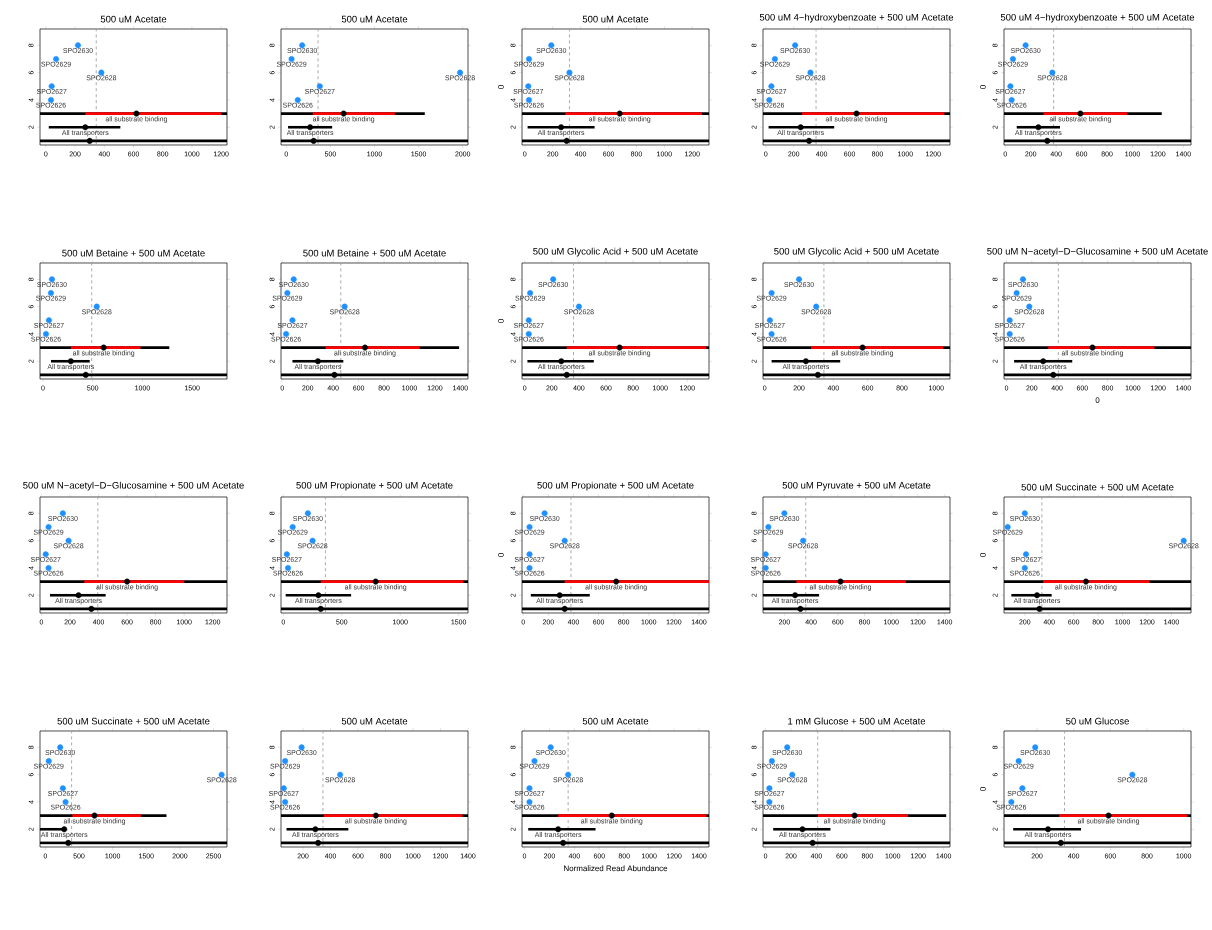  I want to click on chart-title: 50 uM Glucose, so click(1097, 721).